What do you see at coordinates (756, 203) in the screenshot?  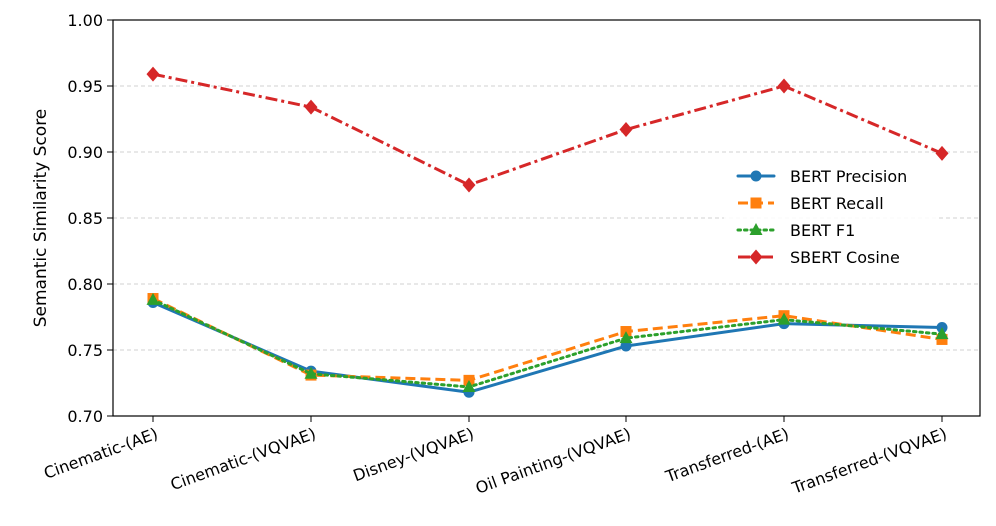 I see `legend-marker-bert-recall` at bounding box center [756, 203].